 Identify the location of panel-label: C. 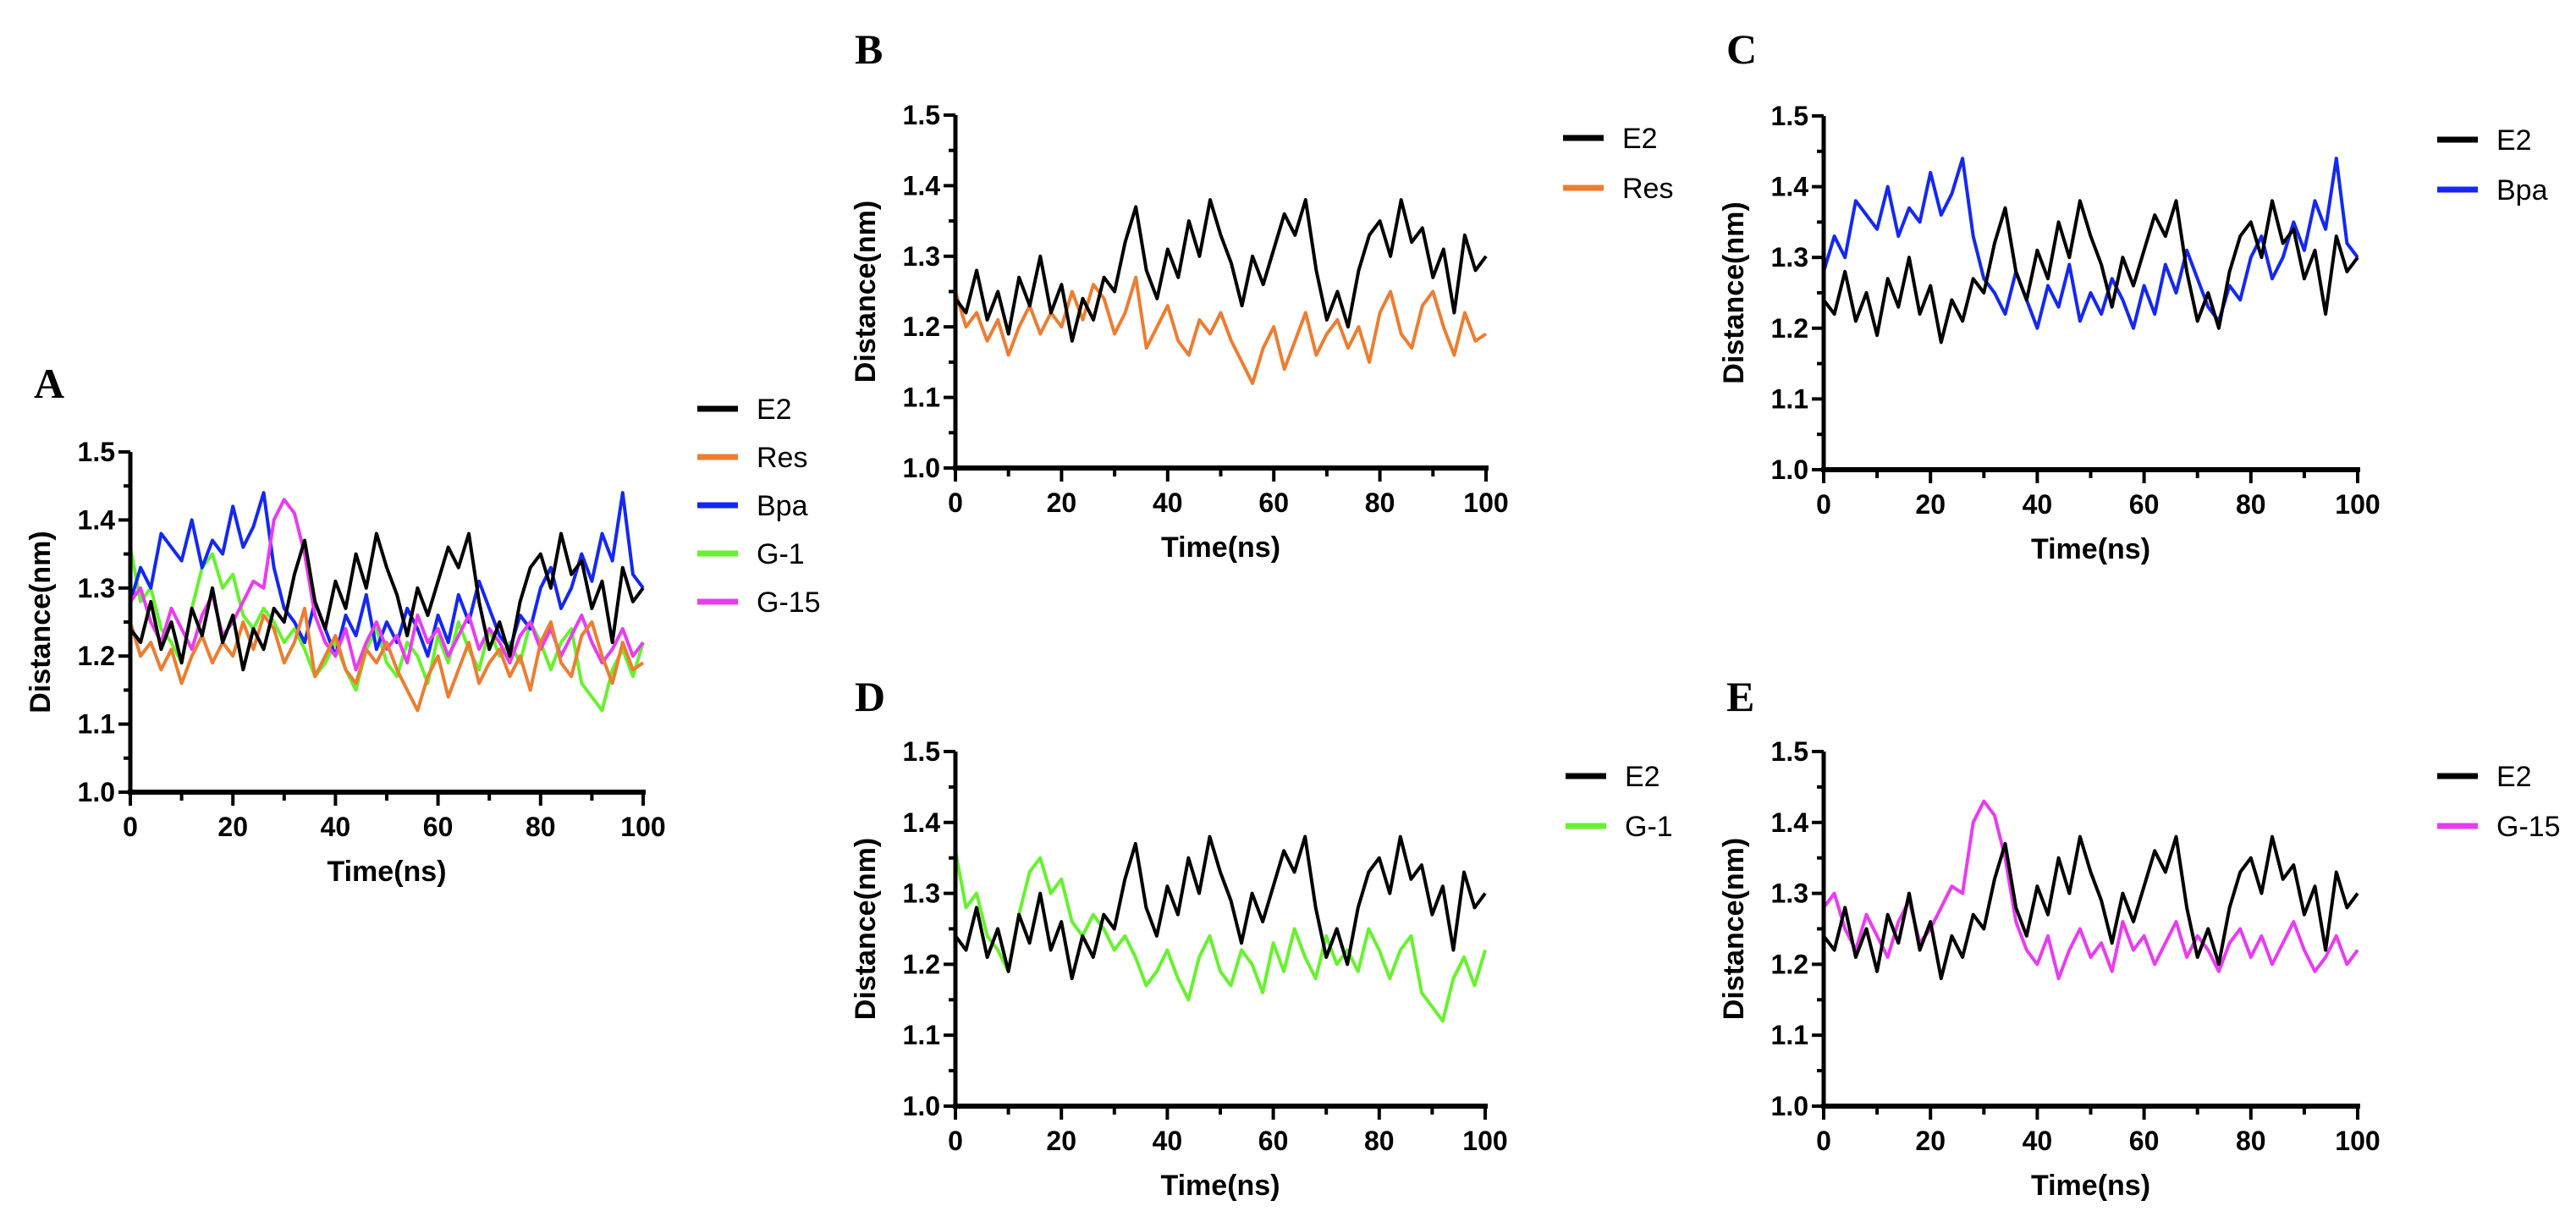
(1741, 49).